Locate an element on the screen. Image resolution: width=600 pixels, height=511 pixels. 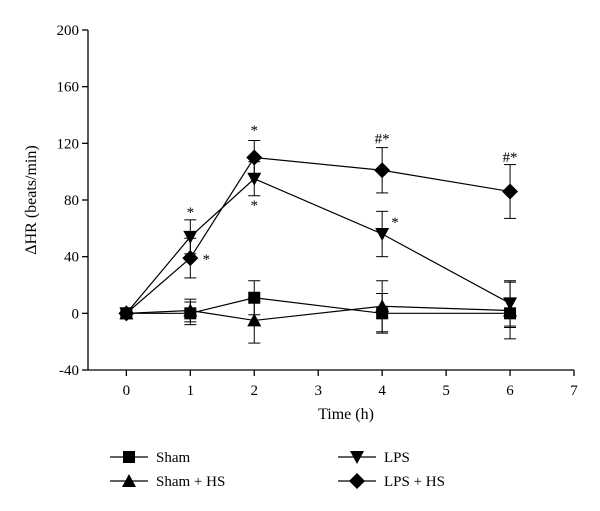
x-tick-label: 4 is located at coordinates (382, 391).